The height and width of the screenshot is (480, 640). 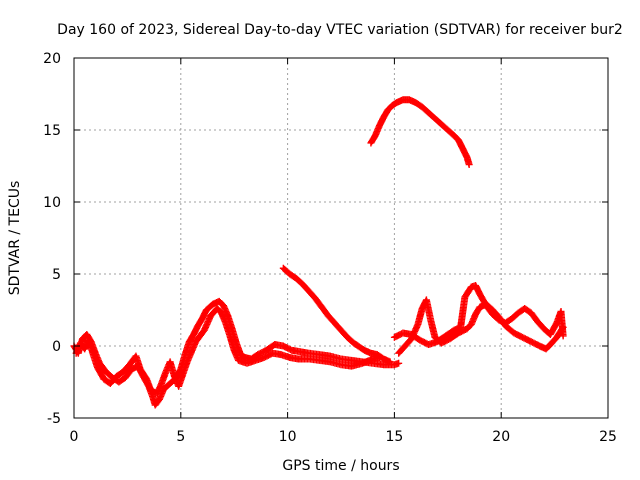 What do you see at coordinates (420, 132) in the screenshot?
I see `series-seg-upper-arc` at bounding box center [420, 132].